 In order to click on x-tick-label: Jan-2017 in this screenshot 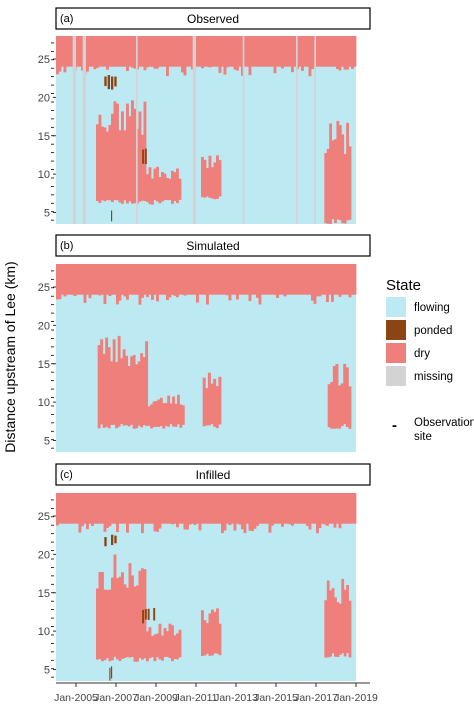, I will do `click(316, 698)`.